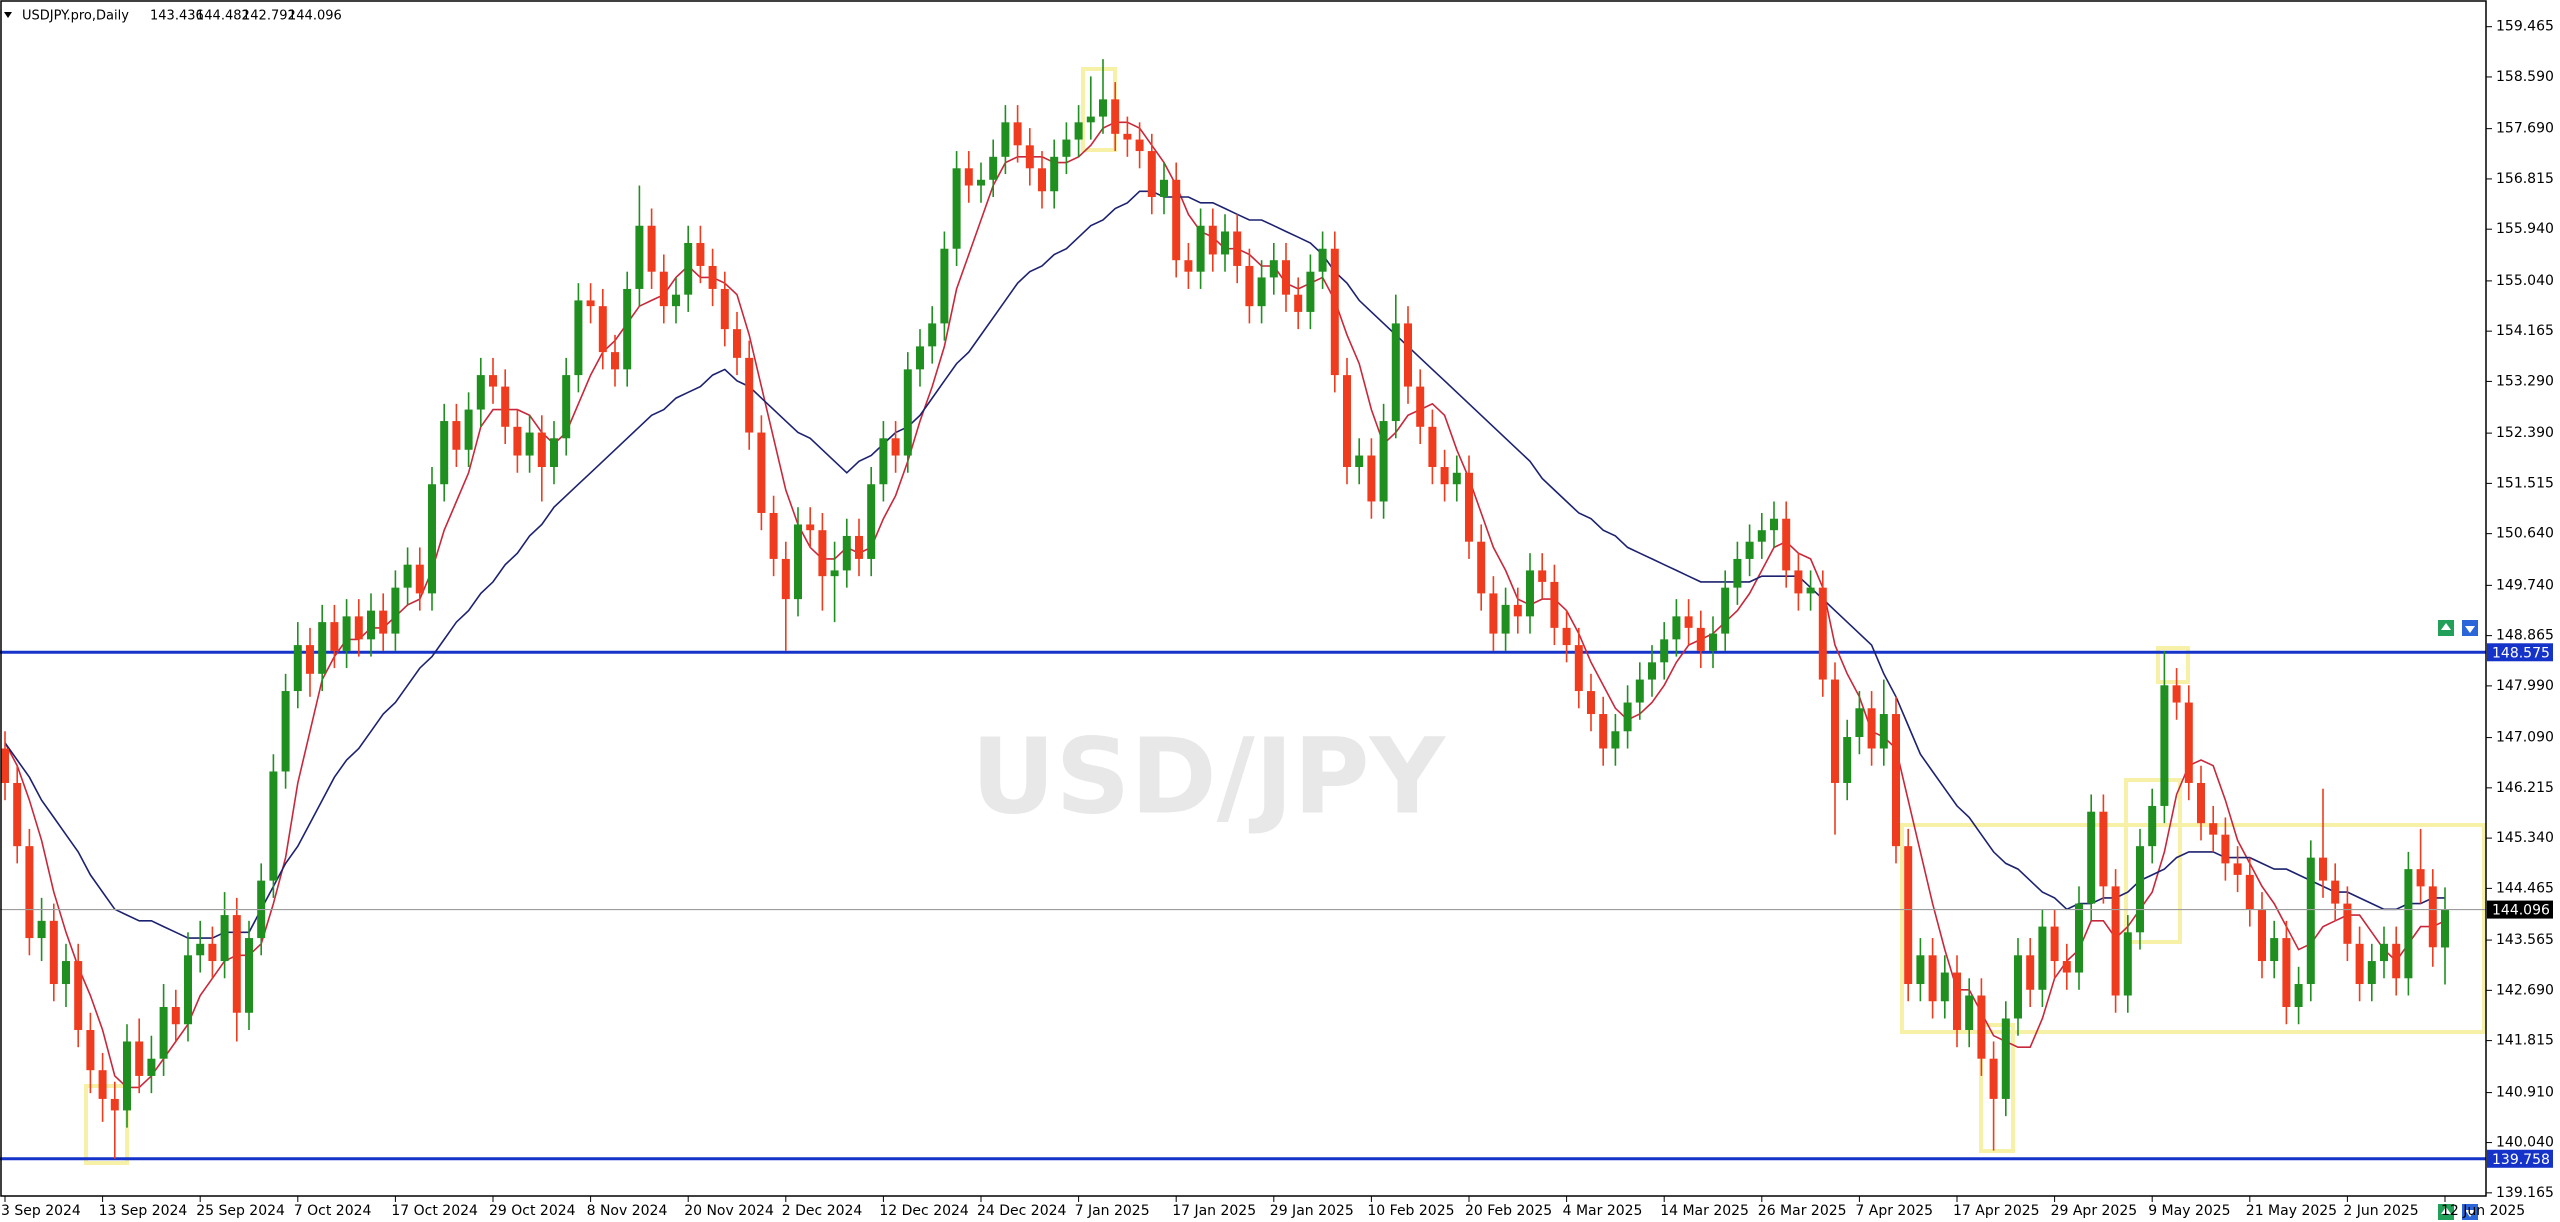 This screenshot has width=2560, height=1222. I want to click on y-tick-label: 151.515, so click(2525, 483).